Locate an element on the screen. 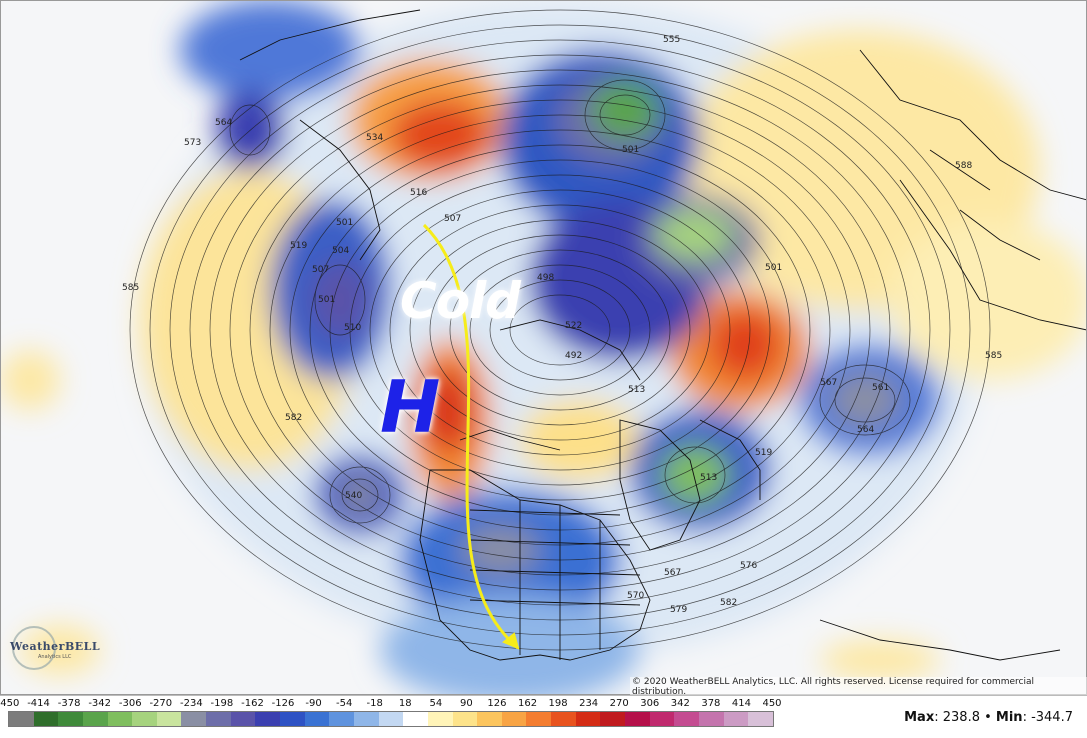 The width and height of the screenshot is (1087, 738). cold-flow-arrow is located at coordinates (471, 436).